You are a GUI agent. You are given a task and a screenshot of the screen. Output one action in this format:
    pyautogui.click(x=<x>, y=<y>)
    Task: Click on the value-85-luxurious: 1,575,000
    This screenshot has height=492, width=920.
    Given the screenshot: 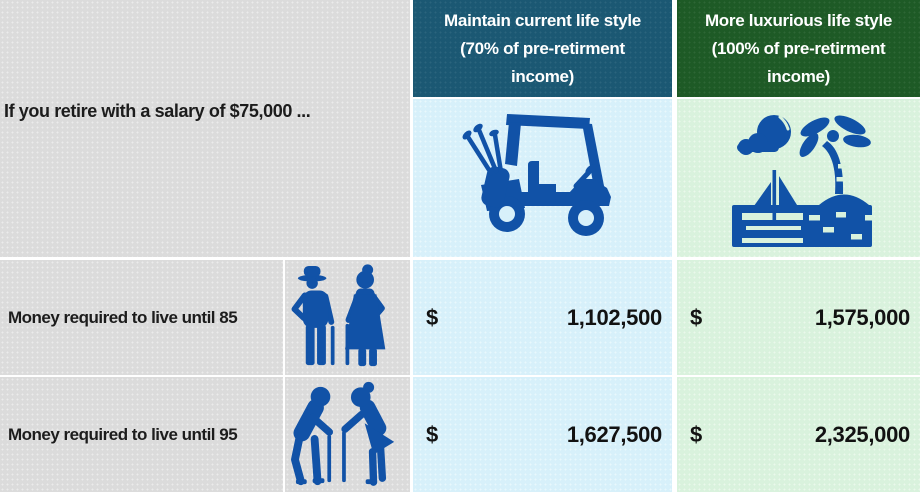 What is the action you would take?
    pyautogui.click(x=862, y=317)
    